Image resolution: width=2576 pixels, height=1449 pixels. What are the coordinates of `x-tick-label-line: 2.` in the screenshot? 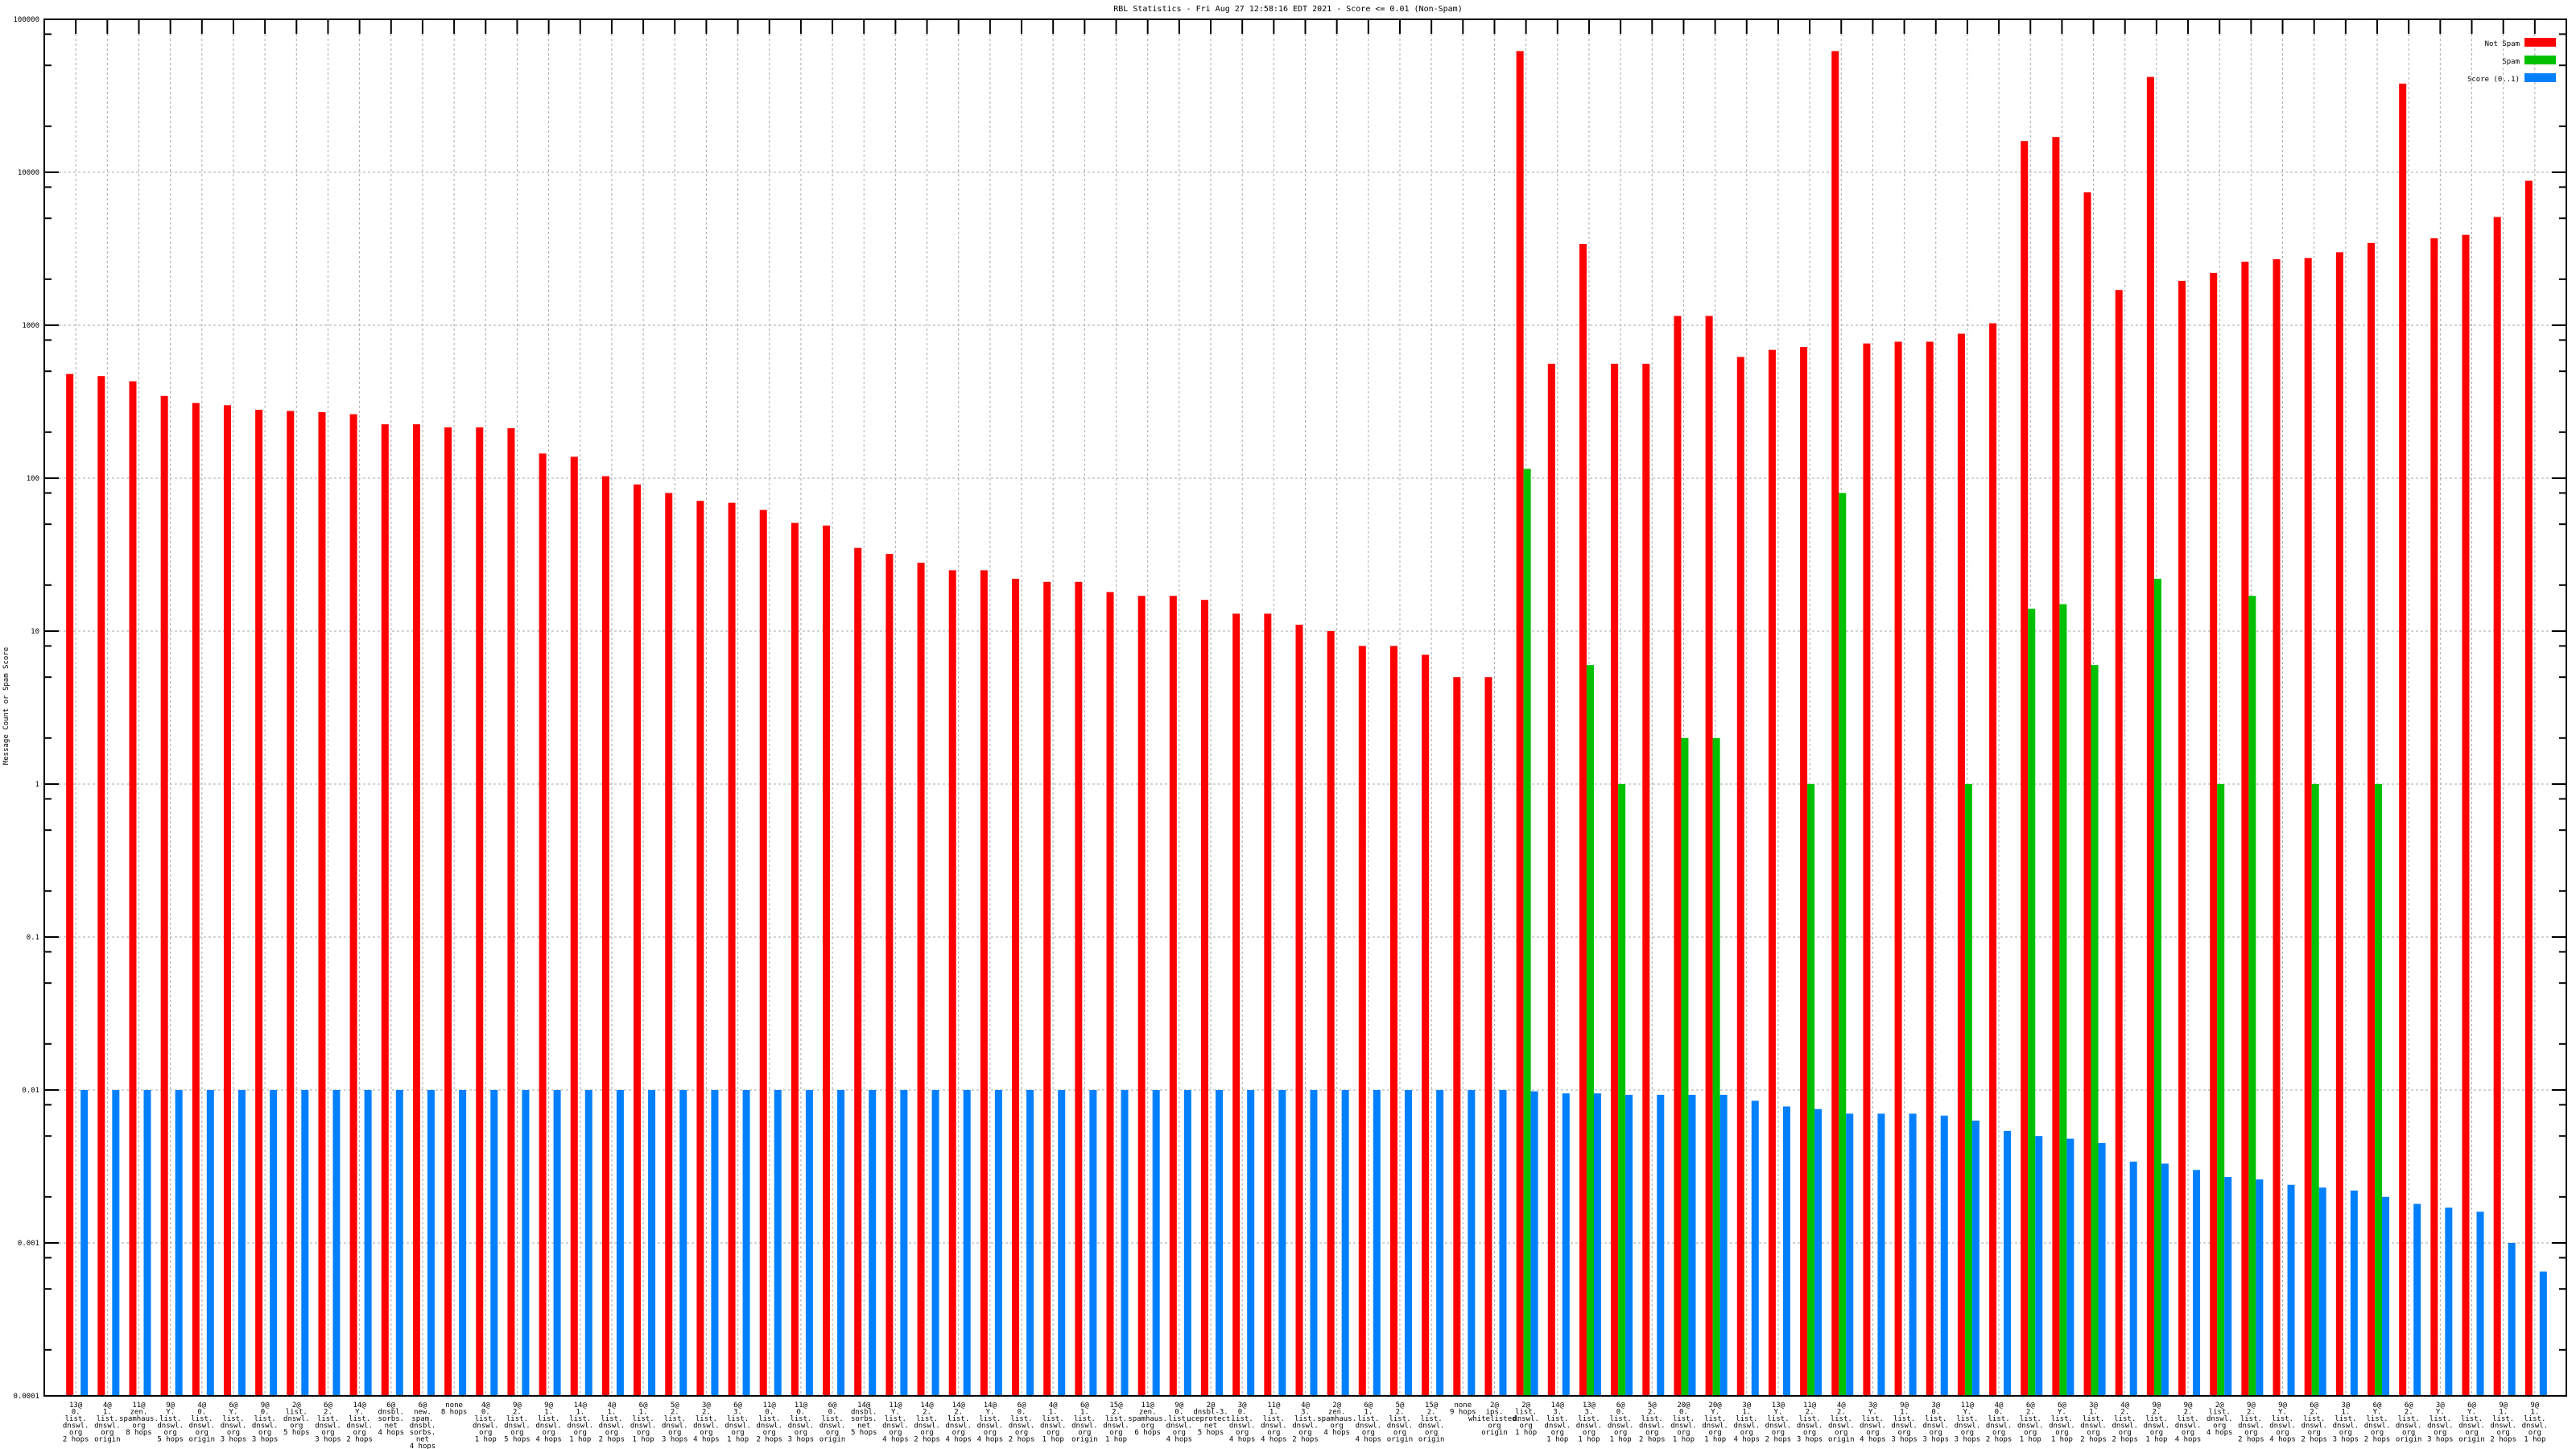 It's located at (1652, 1413).